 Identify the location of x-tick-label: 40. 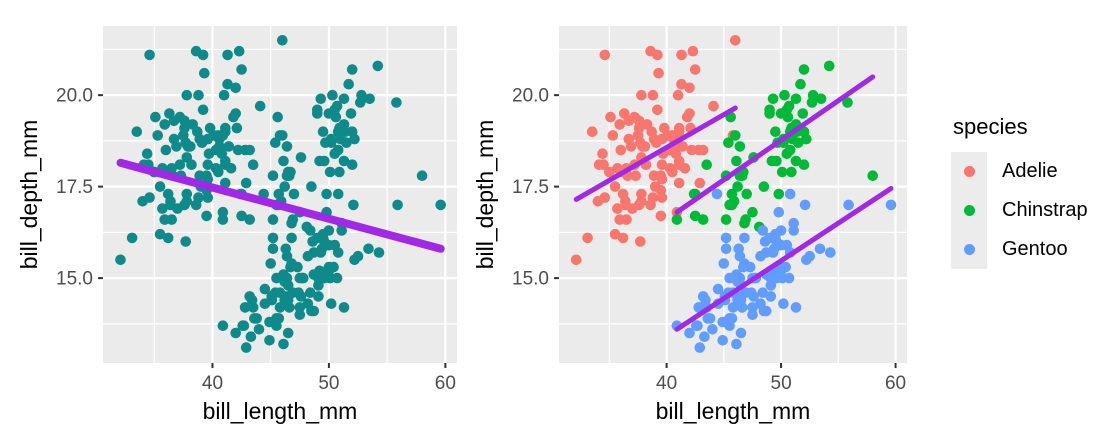
(666, 383).